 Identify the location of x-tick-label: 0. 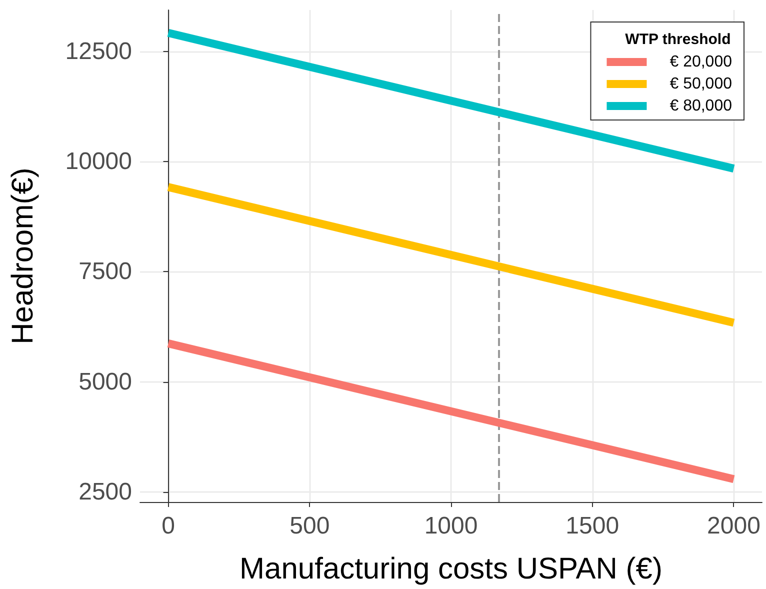
(168, 526).